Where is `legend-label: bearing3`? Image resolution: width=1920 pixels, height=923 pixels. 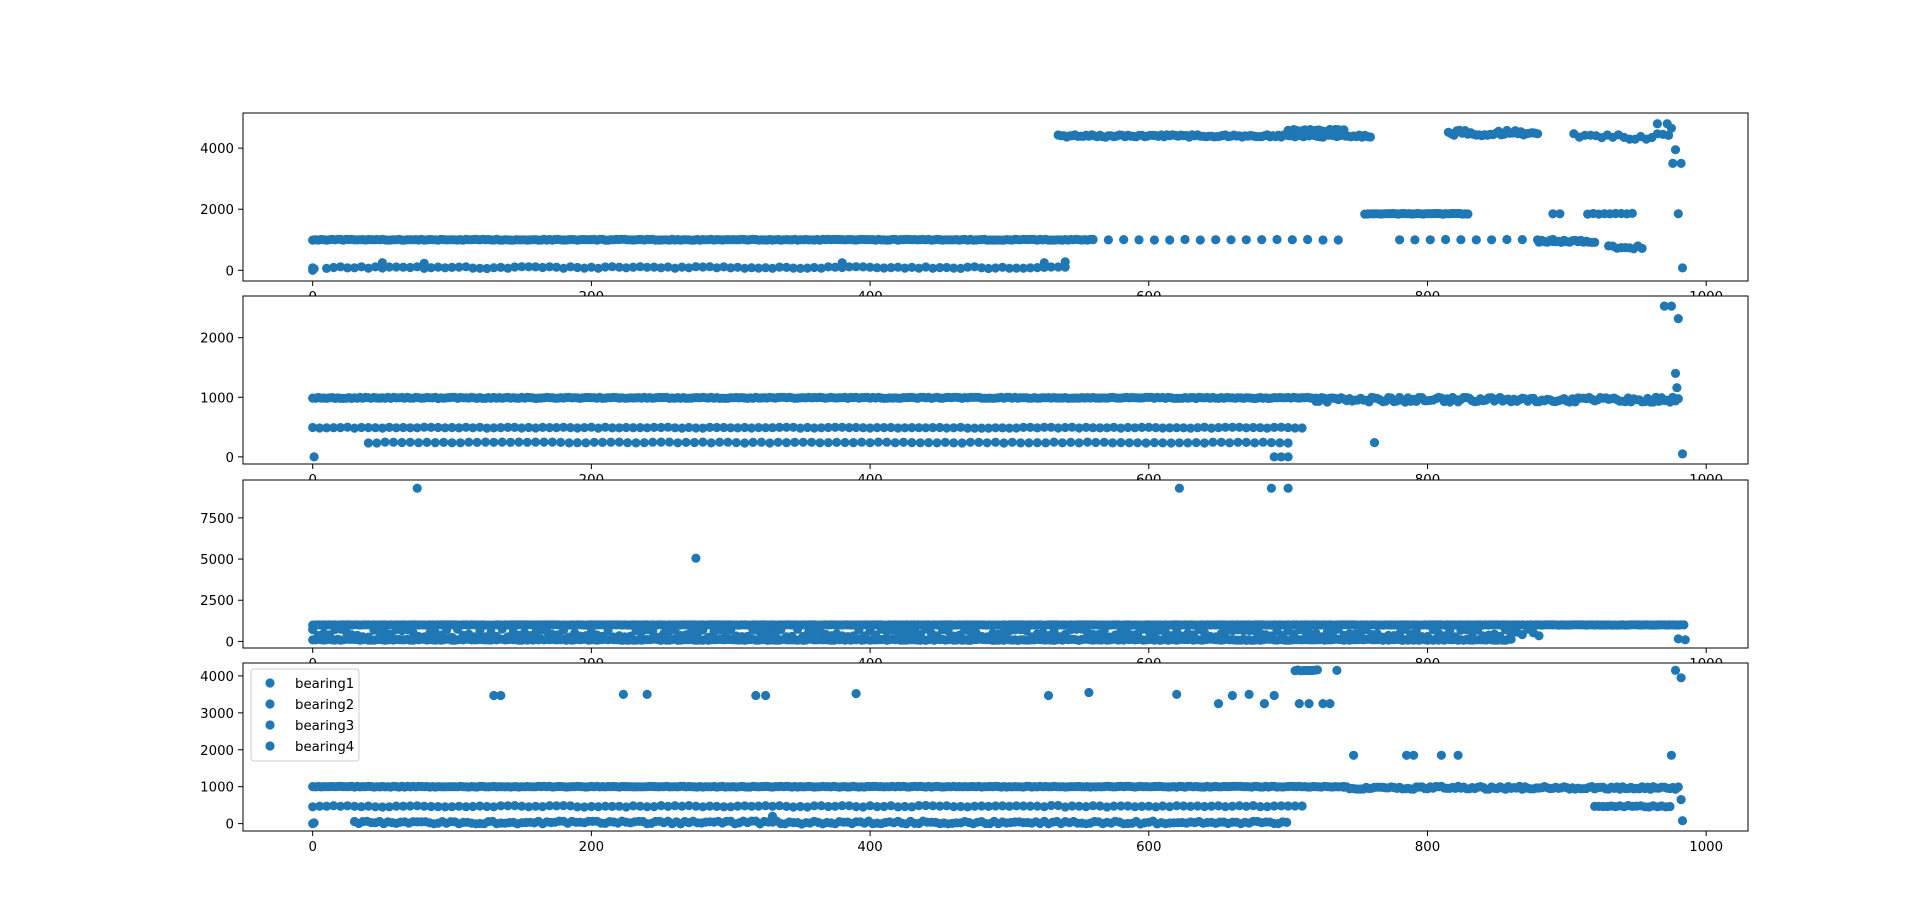
legend-label: bearing3 is located at coordinates (324, 726).